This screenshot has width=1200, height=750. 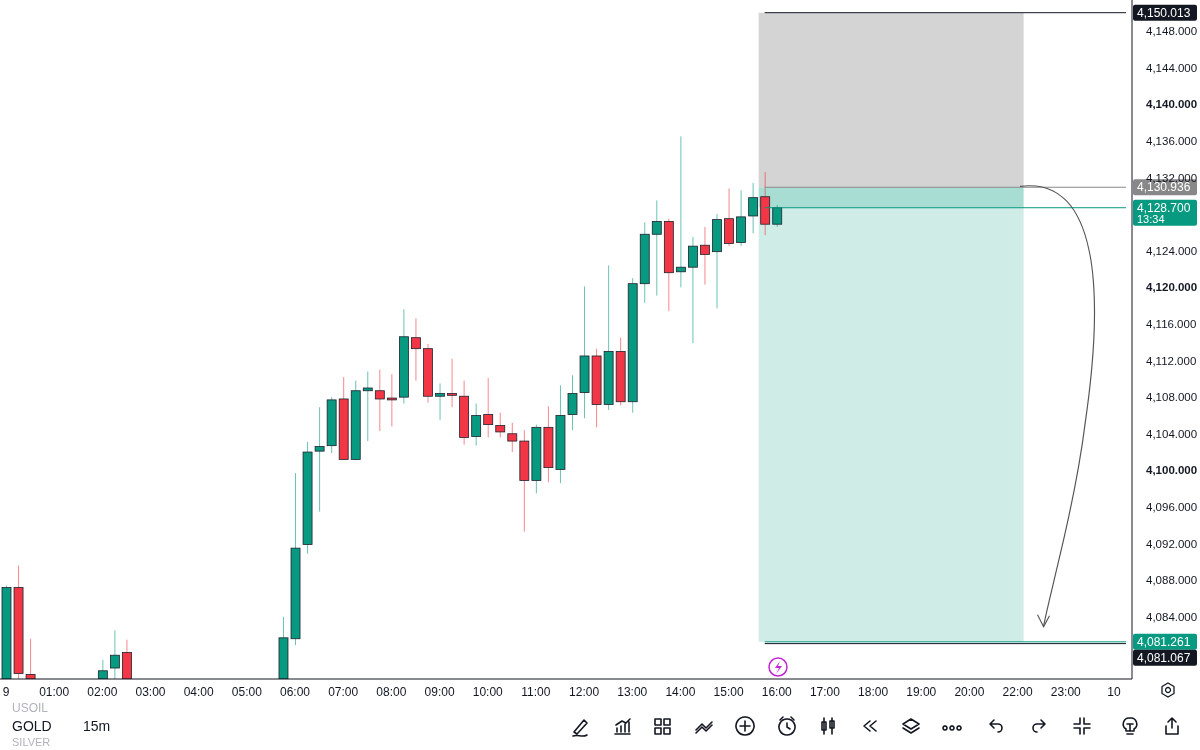 What do you see at coordinates (488, 691) in the screenshot?
I see `x-tick-label: 10:00` at bounding box center [488, 691].